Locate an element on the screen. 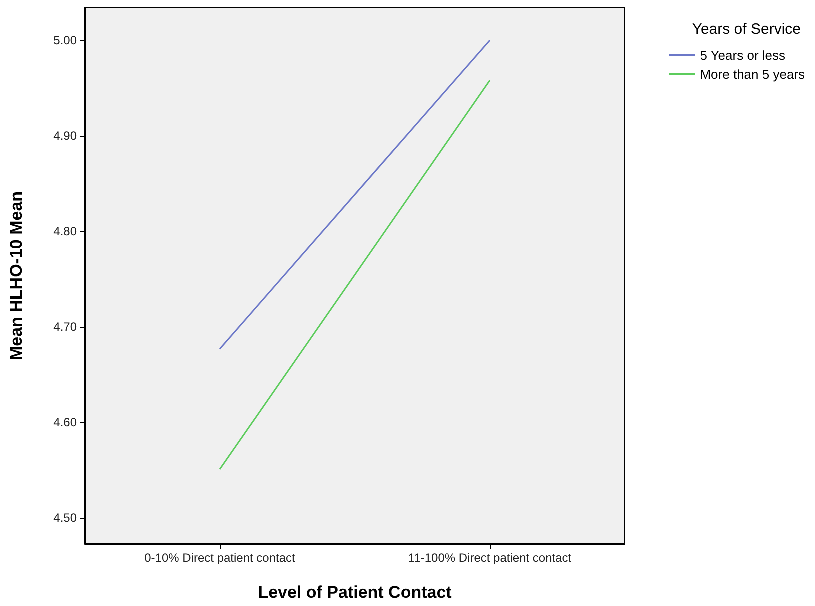  y-tick-label: 4.70 is located at coordinates (66, 327).